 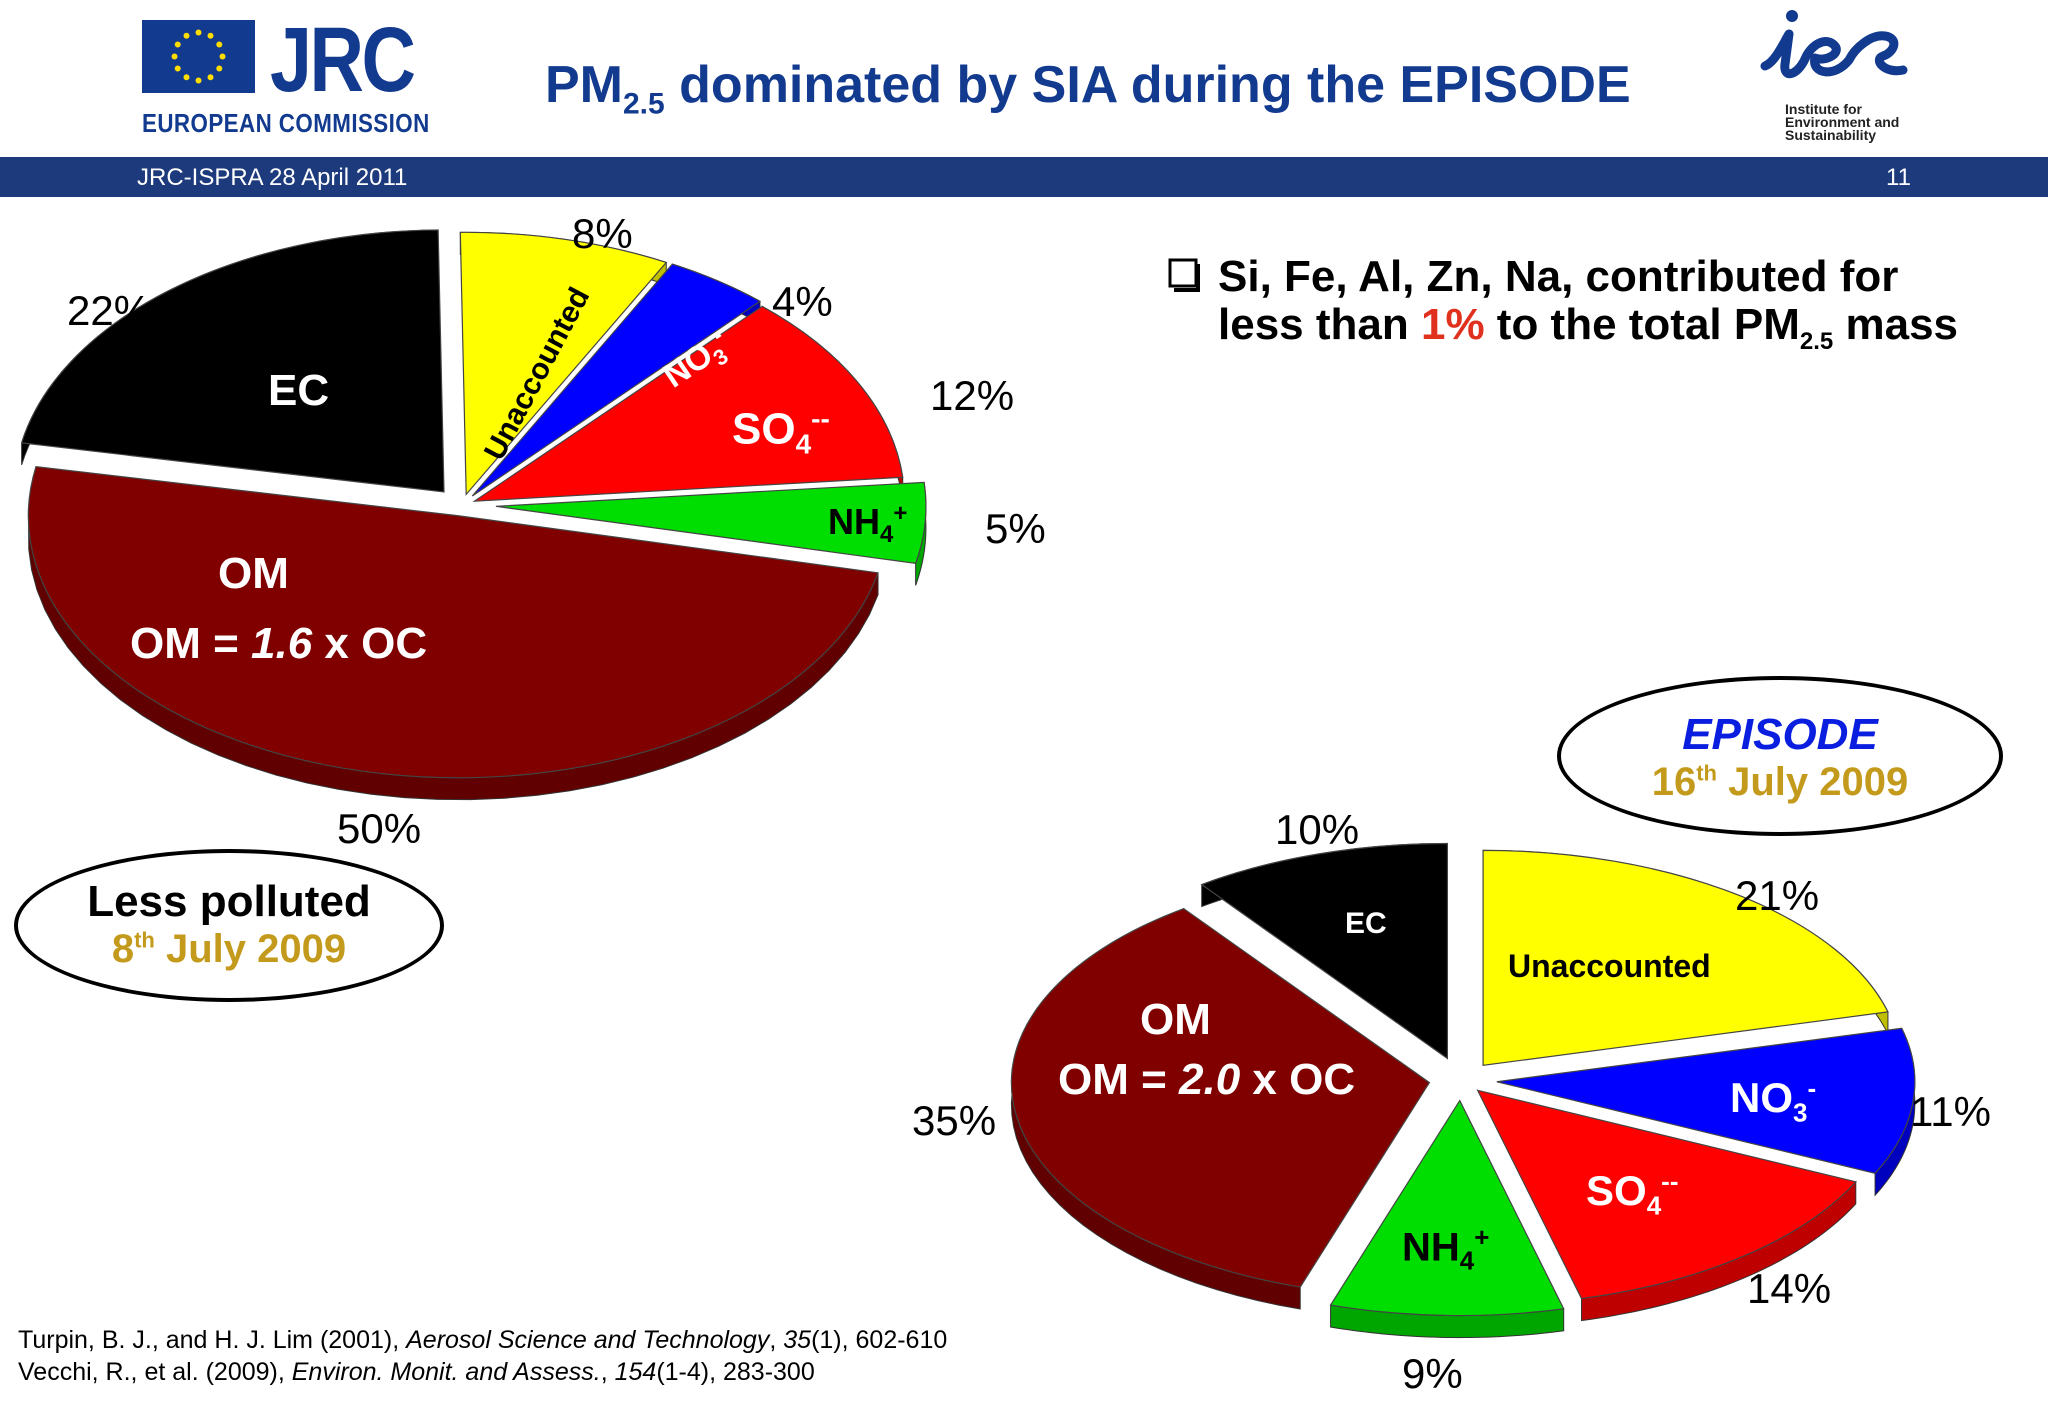 What do you see at coordinates (1789, 1288) in the screenshot?
I see `pct-label-so4-episode: 14%` at bounding box center [1789, 1288].